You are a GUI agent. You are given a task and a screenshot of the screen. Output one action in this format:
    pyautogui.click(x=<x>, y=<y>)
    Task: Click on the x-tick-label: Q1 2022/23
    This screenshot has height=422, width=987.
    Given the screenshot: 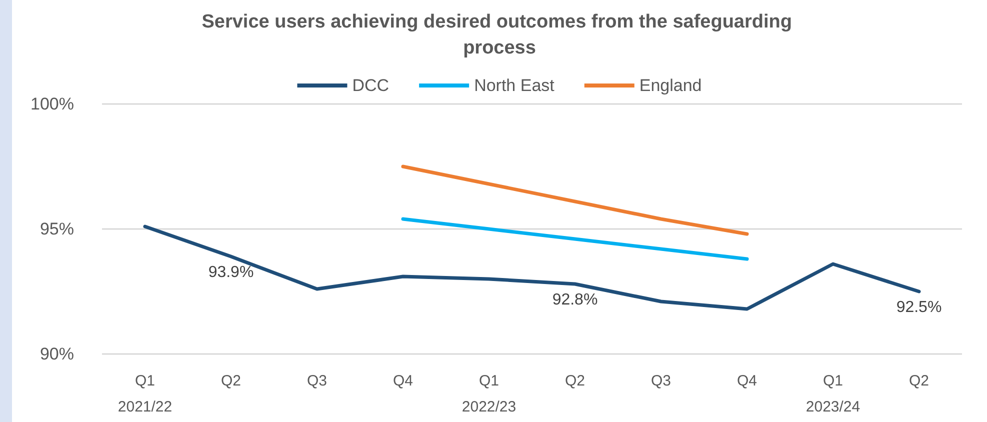 What is the action you would take?
    pyautogui.click(x=489, y=394)
    